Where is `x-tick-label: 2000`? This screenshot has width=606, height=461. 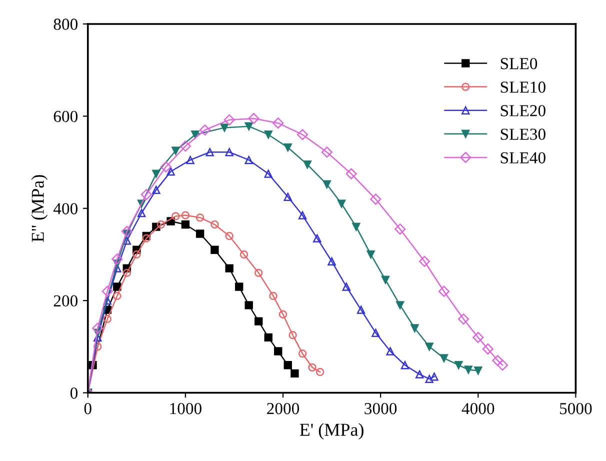
x-tick-label: 2000 is located at coordinates (283, 408).